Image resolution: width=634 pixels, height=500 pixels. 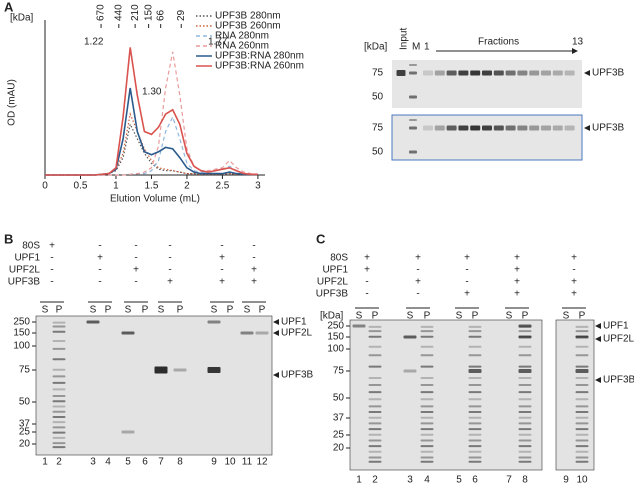 I want to click on marker-label: 20, so click(x=339, y=448).